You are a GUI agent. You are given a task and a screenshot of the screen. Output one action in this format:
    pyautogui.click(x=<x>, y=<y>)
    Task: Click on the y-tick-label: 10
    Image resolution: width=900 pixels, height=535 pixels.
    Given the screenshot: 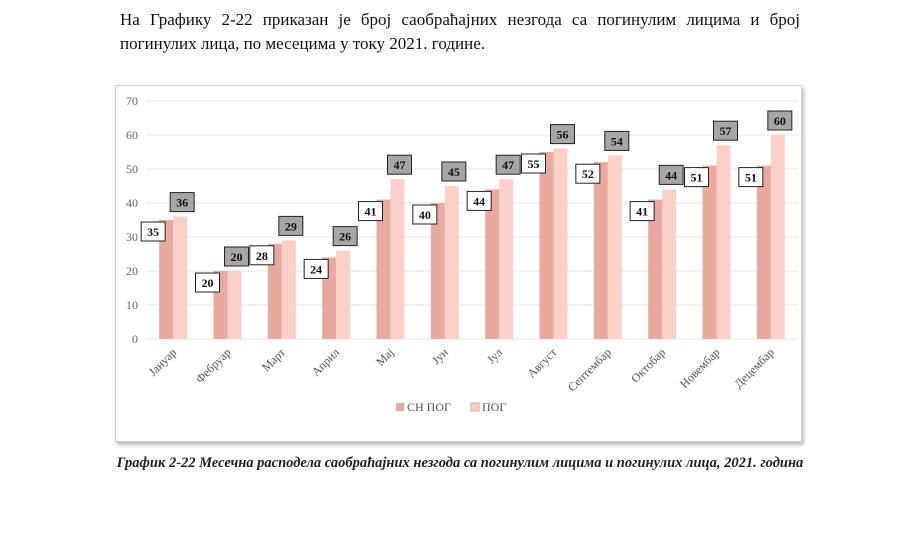 What is the action you would take?
    pyautogui.click(x=132, y=305)
    